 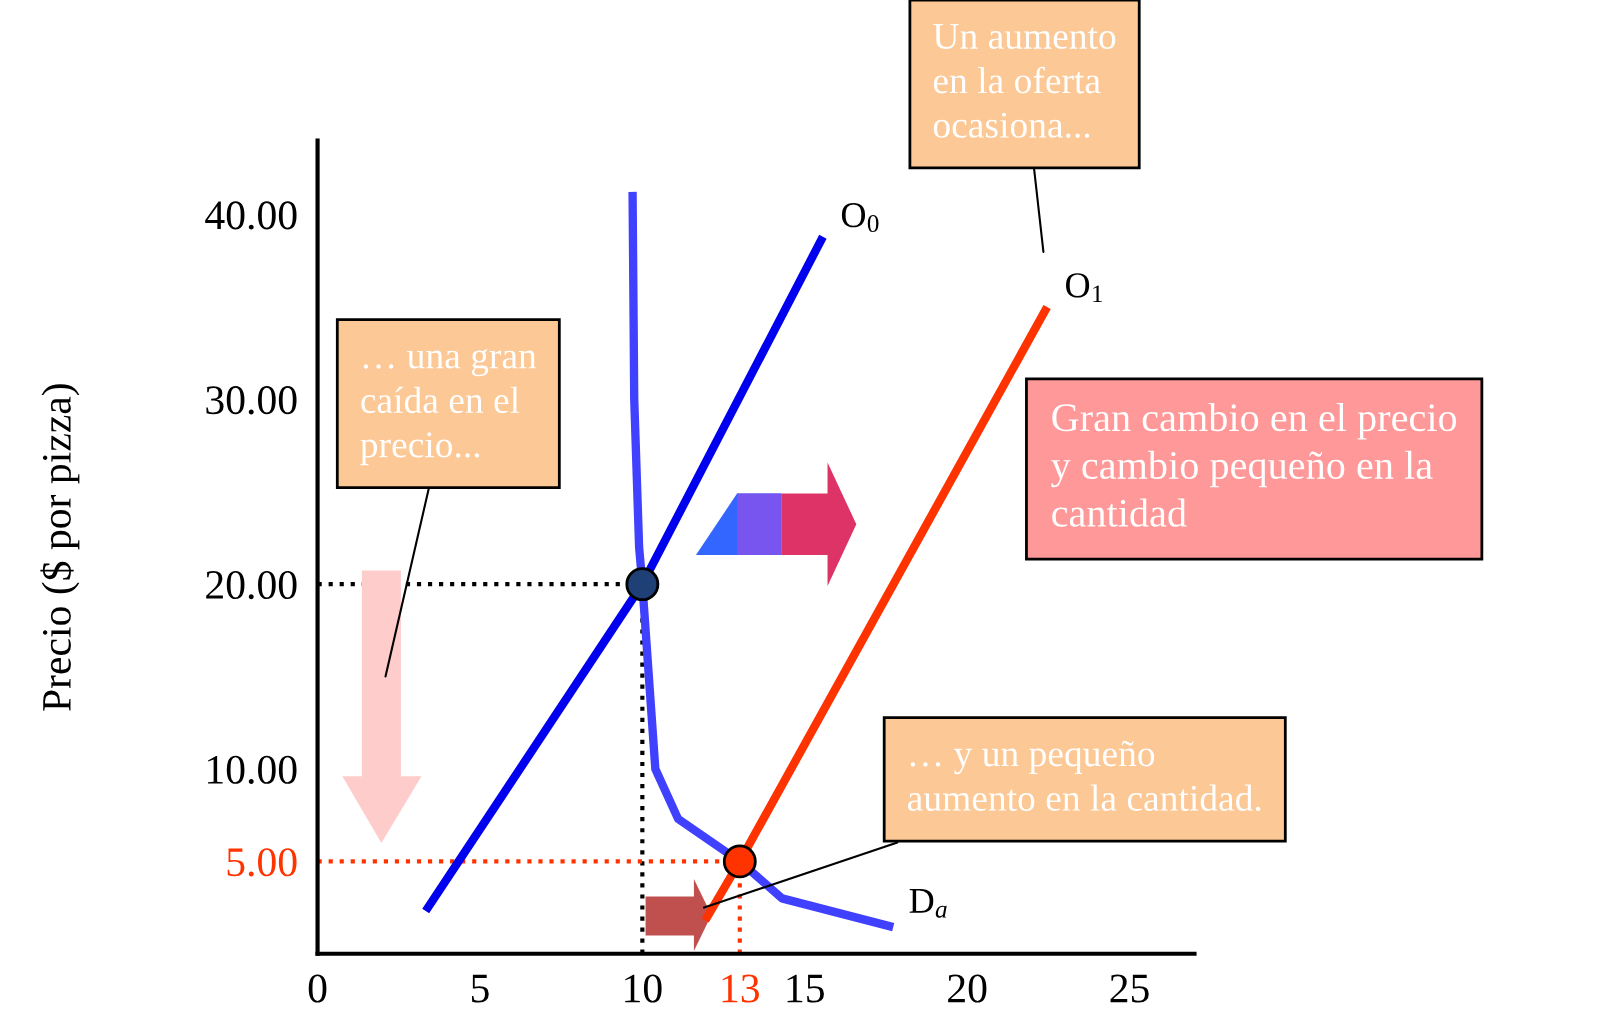 What do you see at coordinates (860, 217) in the screenshot?
I see `series-label: O$_{0}$` at bounding box center [860, 217].